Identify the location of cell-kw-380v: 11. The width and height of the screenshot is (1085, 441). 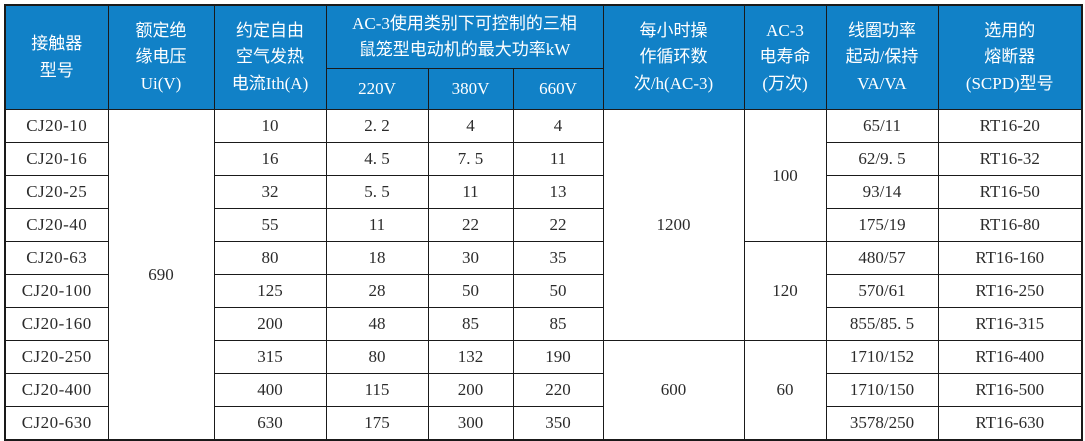
(470, 192).